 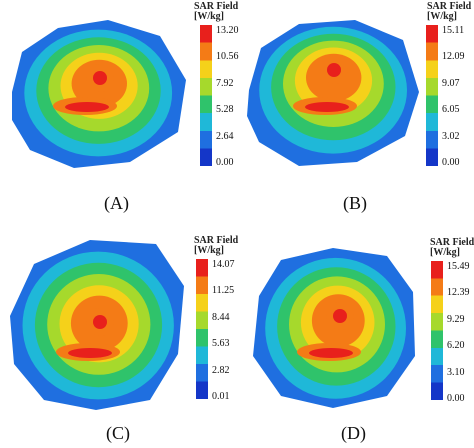 What do you see at coordinates (116, 203) in the screenshot?
I see `caption-a: (A)` at bounding box center [116, 203].